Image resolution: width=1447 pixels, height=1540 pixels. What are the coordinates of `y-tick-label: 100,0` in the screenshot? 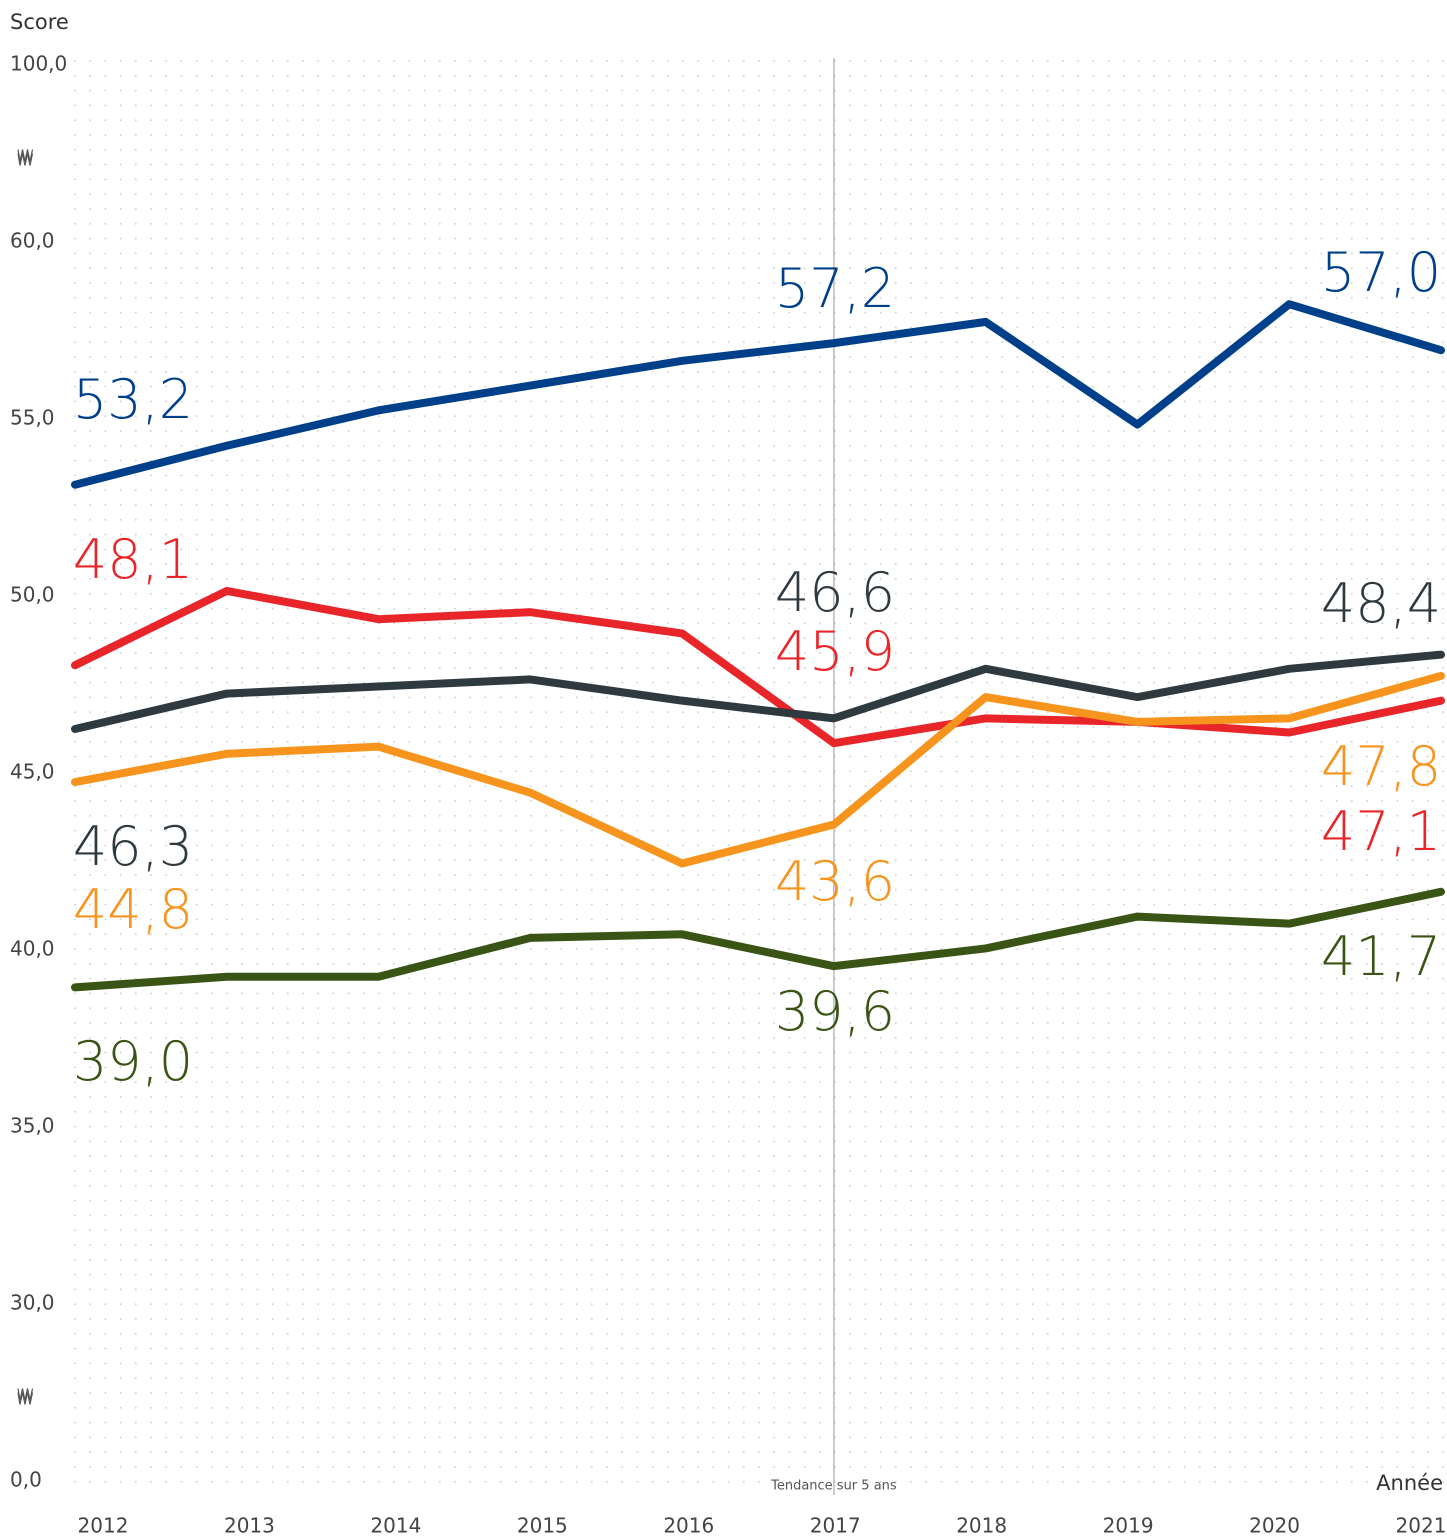 It's located at (38, 64).